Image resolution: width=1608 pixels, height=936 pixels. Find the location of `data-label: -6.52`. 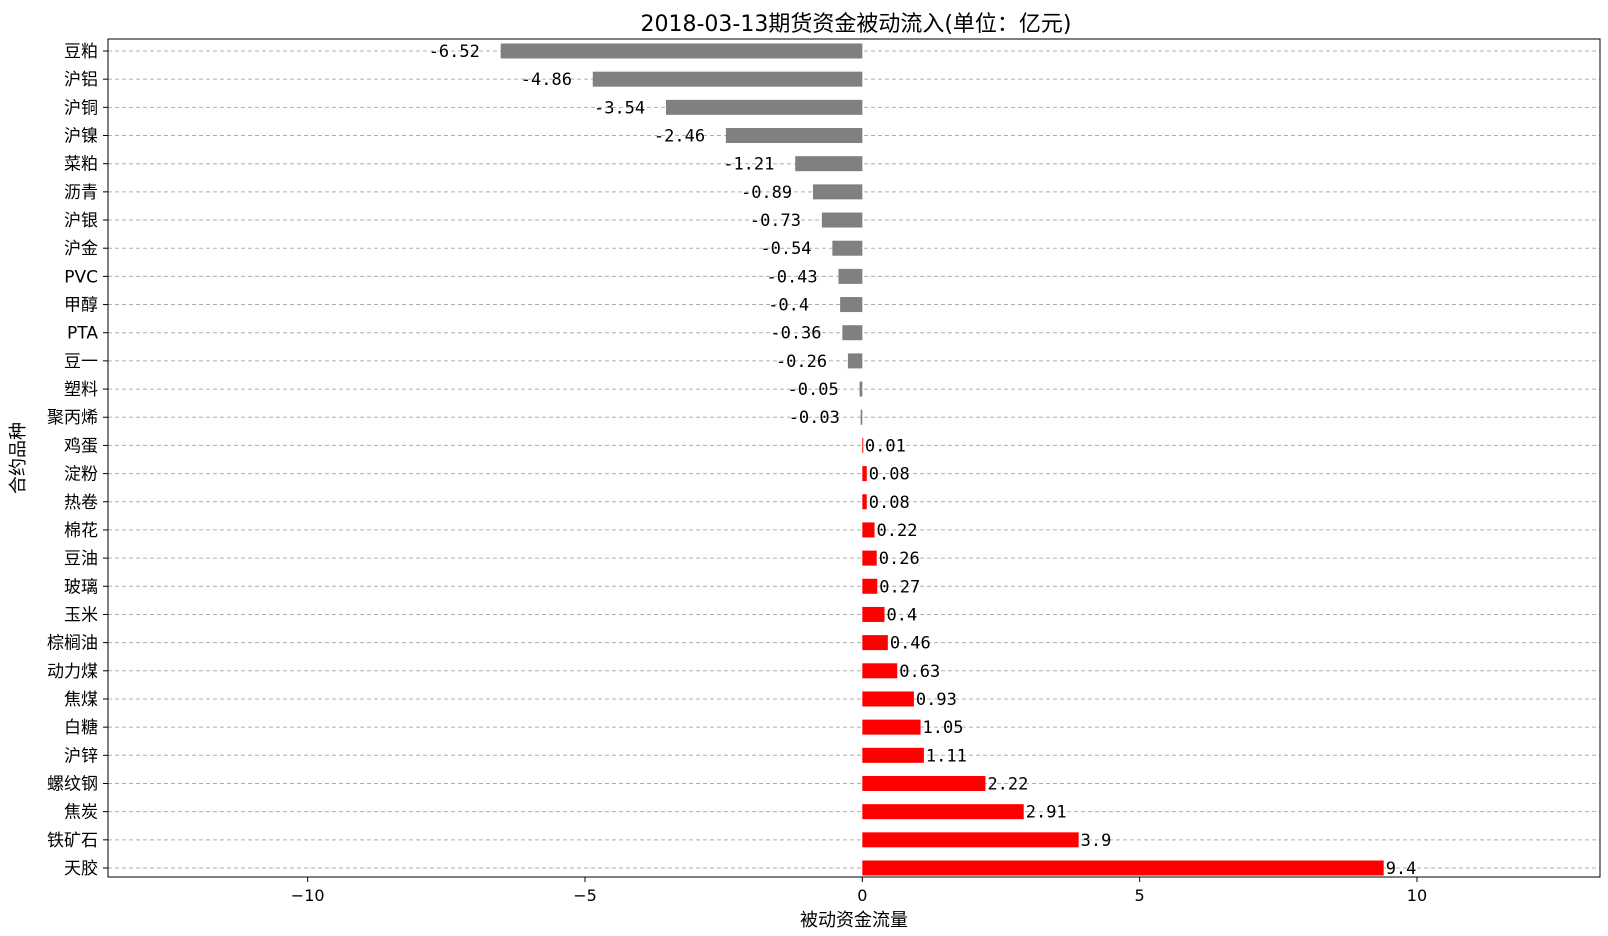

data-label: -6.52 is located at coordinates (454, 52).